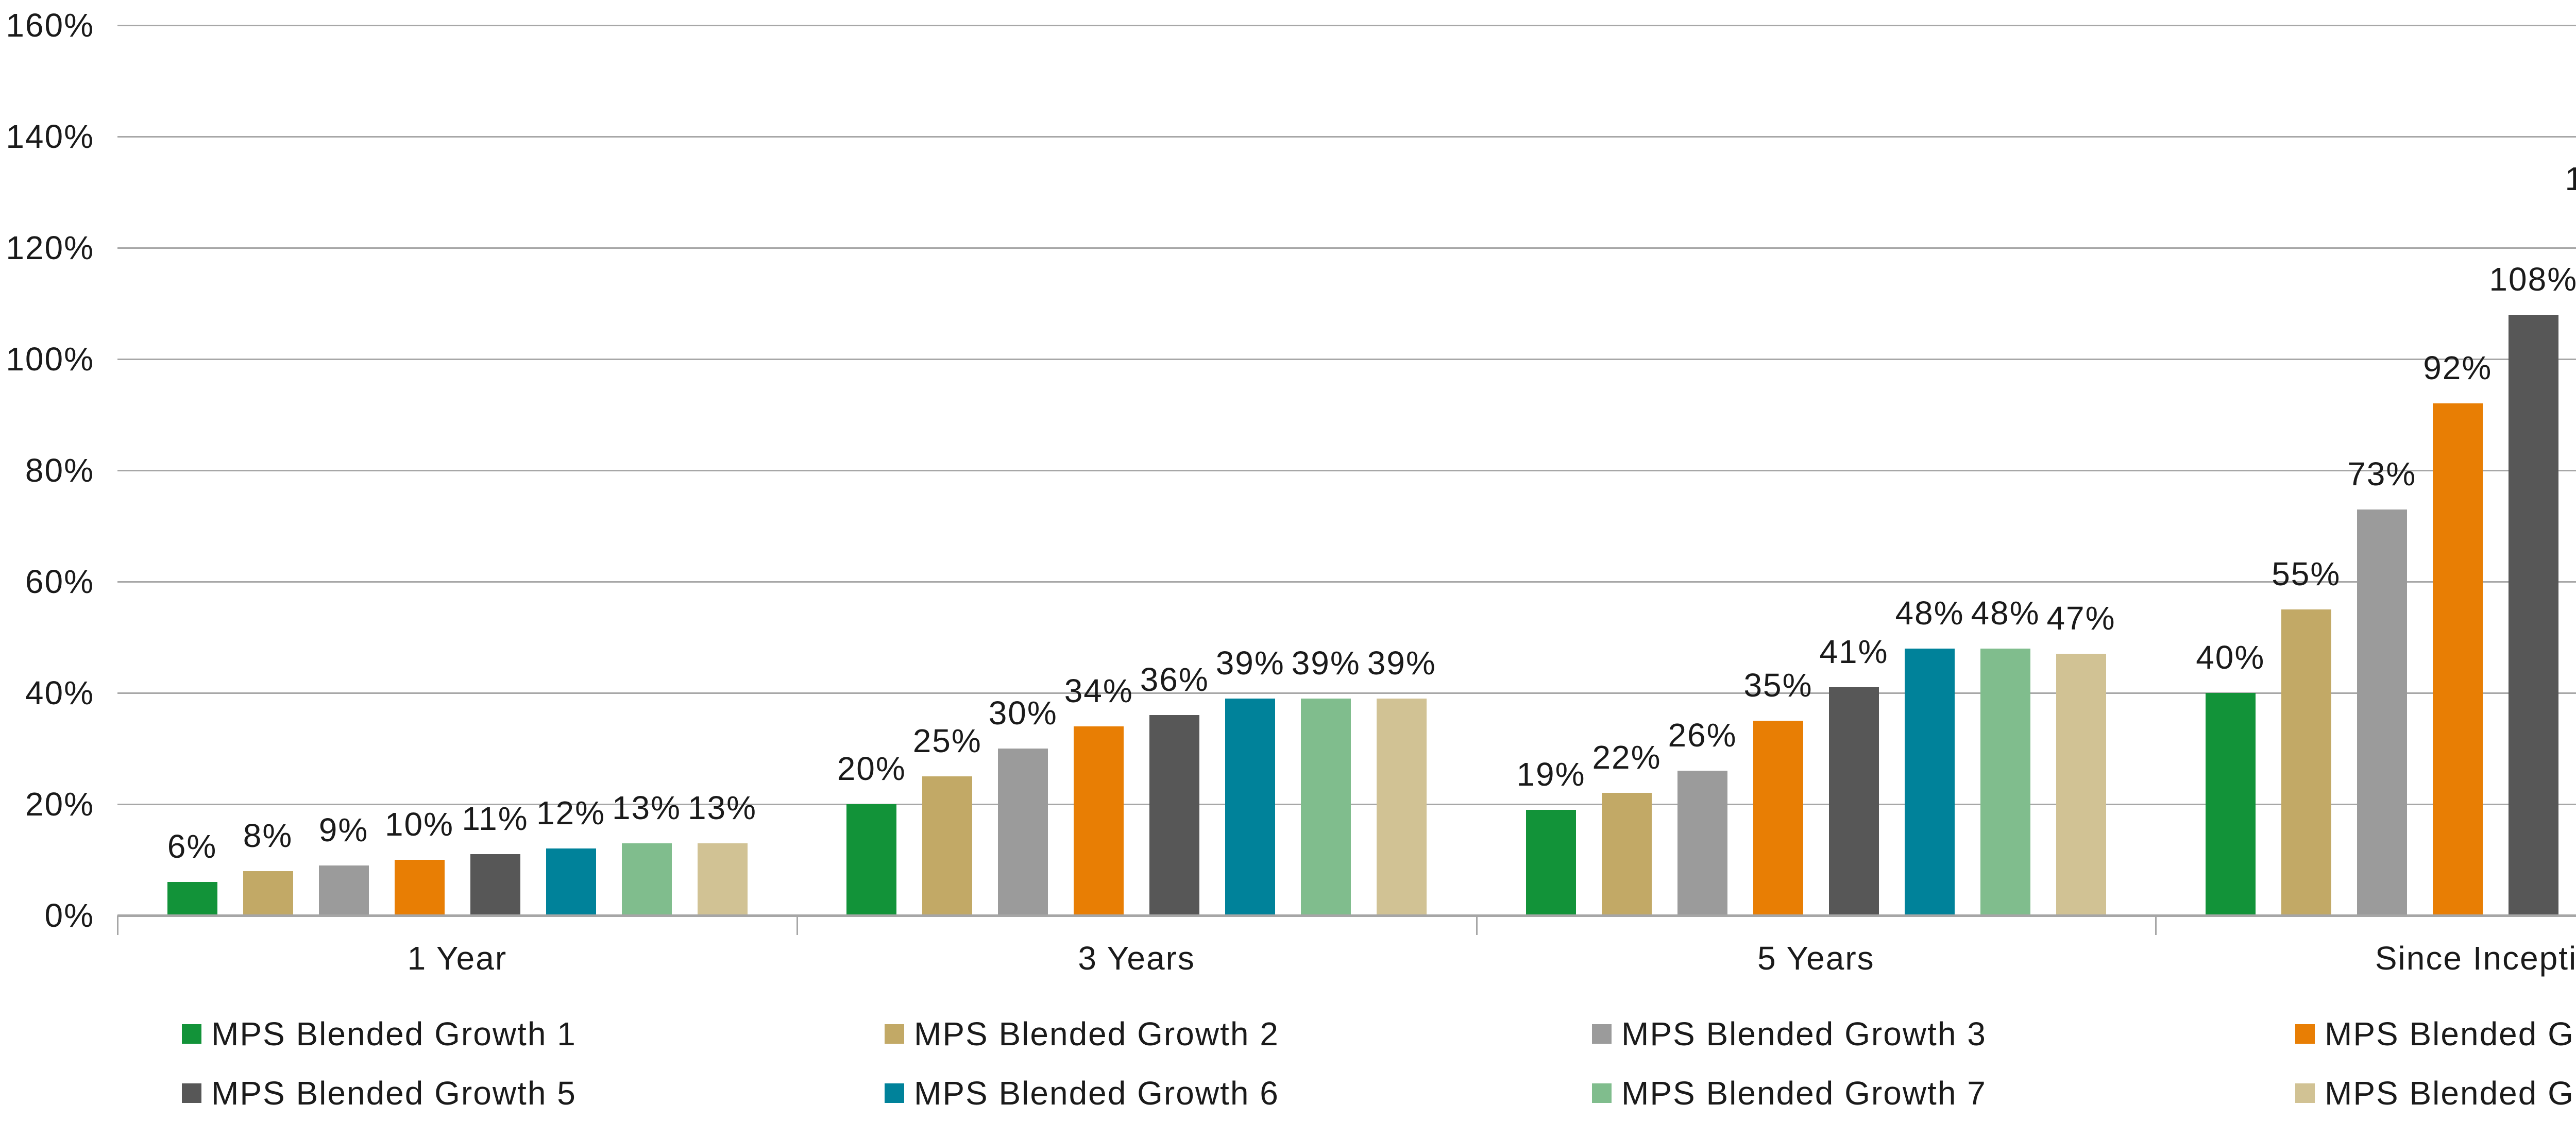  What do you see at coordinates (69, 915) in the screenshot?
I see `y-axis-label-0: 0%` at bounding box center [69, 915].